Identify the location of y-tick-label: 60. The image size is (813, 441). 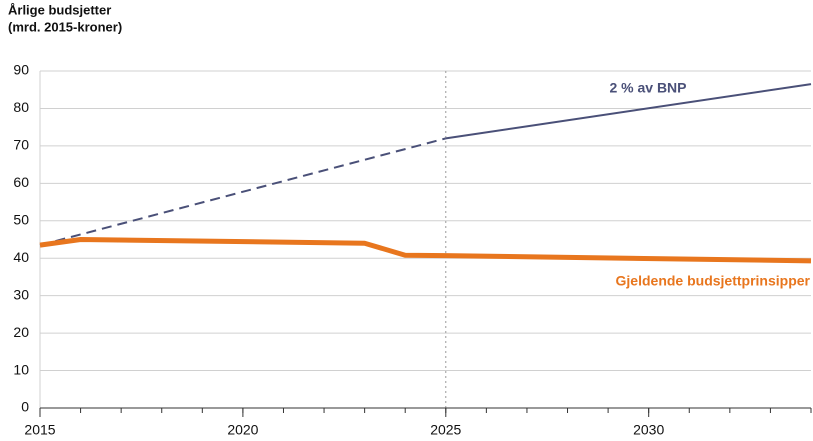
(21, 182).